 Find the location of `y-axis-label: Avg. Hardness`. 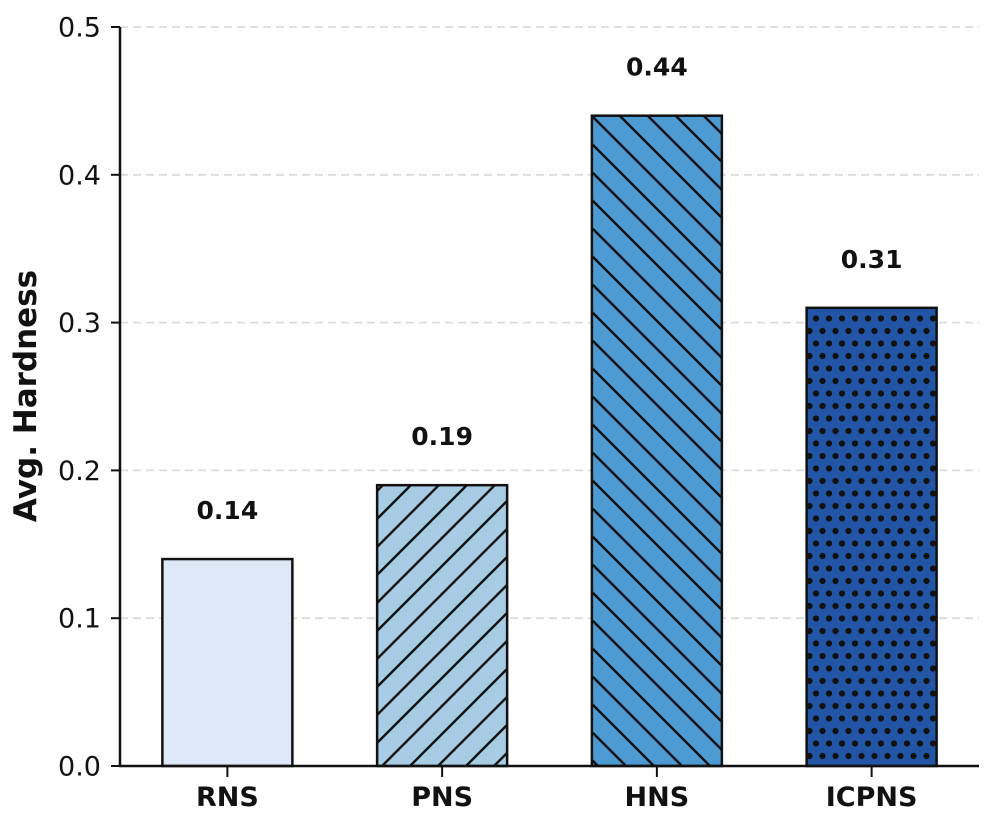

y-axis-label: Avg. Hardness is located at coordinates (26, 396).